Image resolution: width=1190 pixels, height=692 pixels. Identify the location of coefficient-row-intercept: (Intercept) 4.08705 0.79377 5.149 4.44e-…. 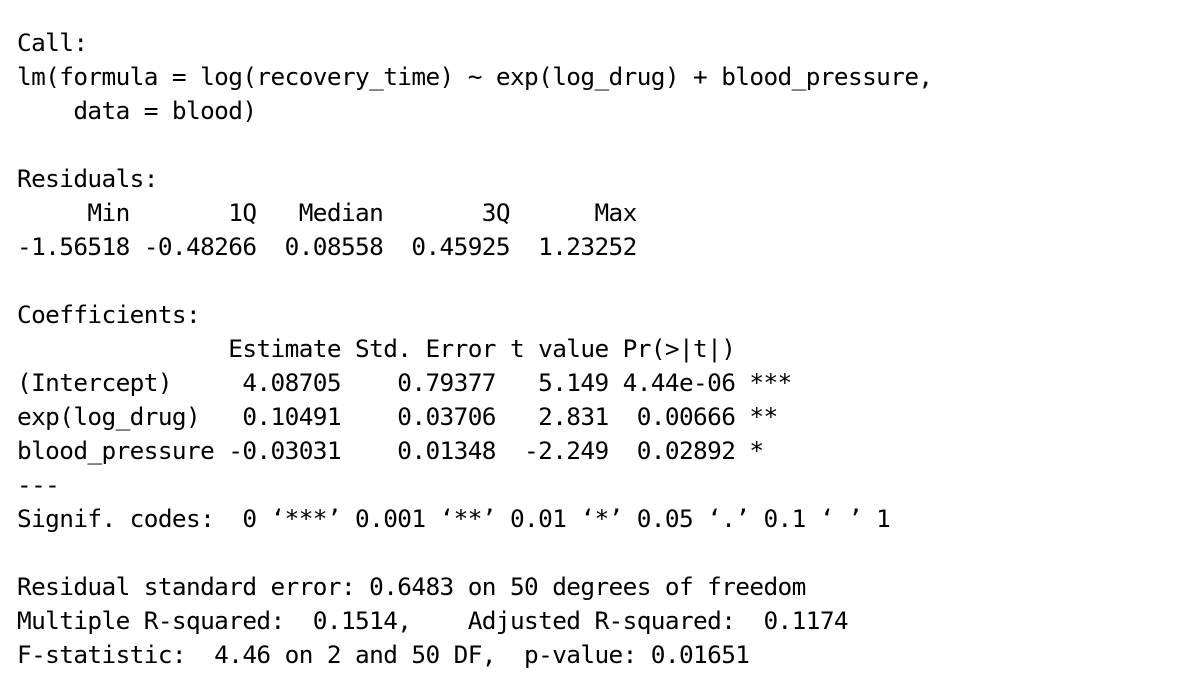
(404, 382).